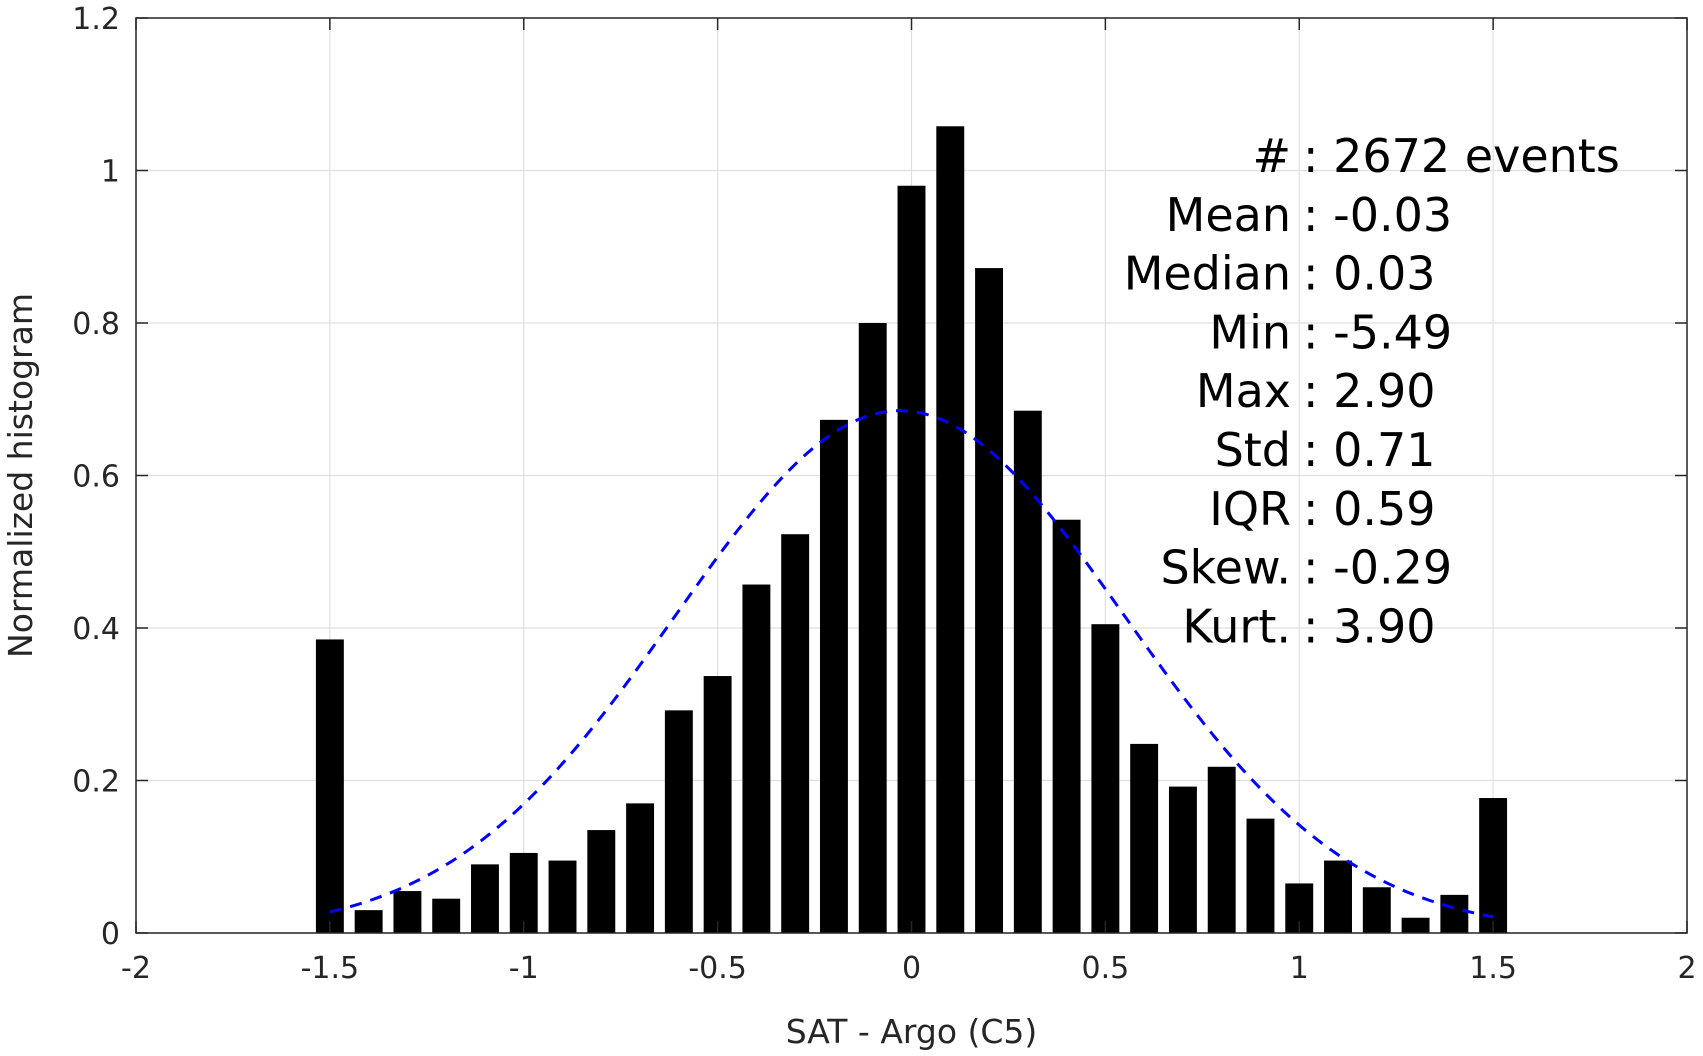  What do you see at coordinates (912, 1031) in the screenshot?
I see `x-axis-label: SAT - Argo (C5)` at bounding box center [912, 1031].